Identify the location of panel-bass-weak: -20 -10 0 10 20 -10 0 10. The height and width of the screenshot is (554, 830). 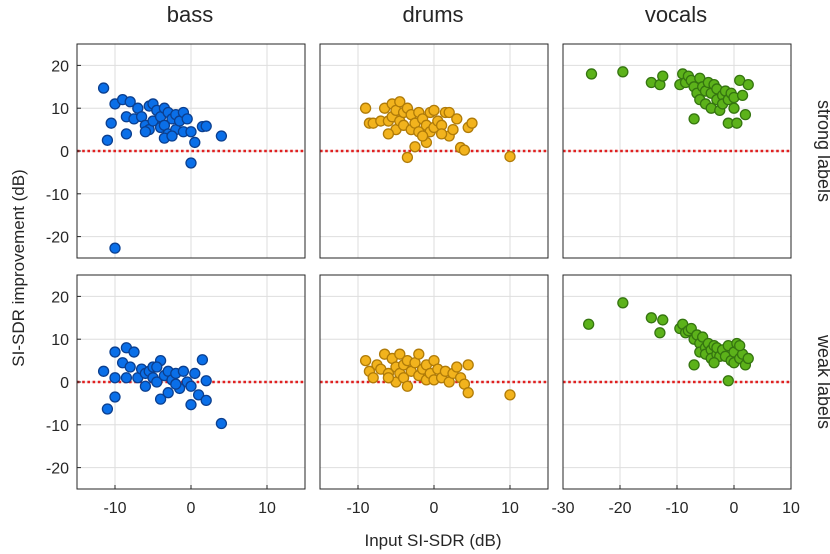
(176, 395).